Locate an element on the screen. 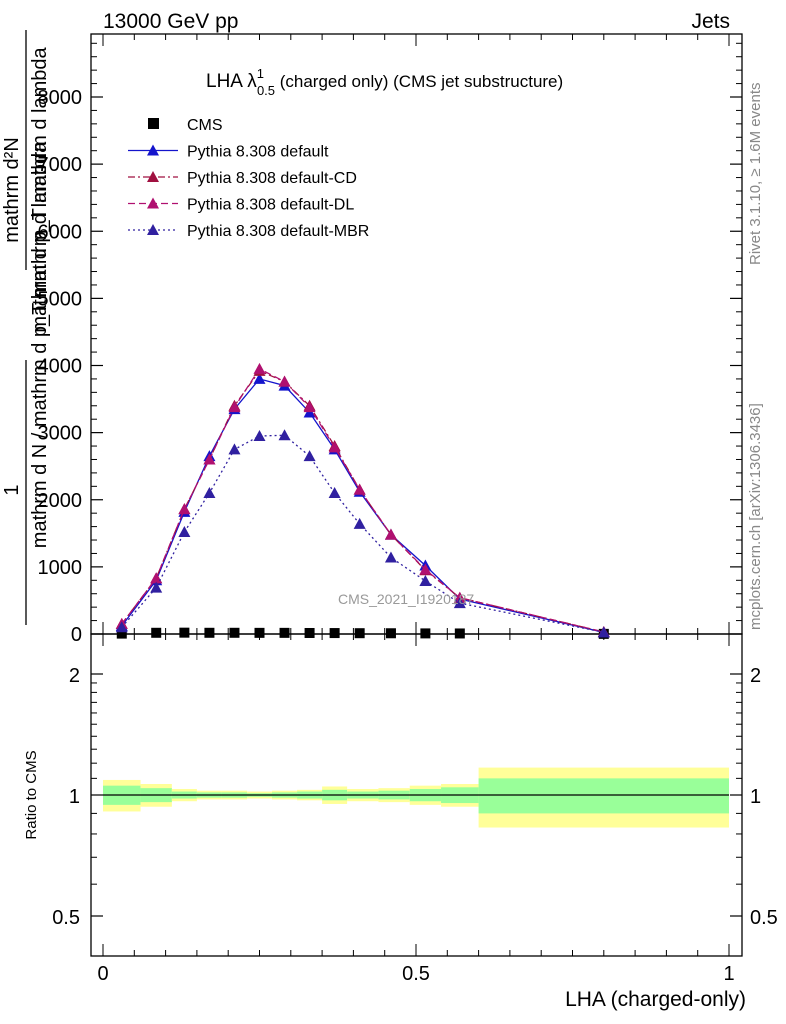 This screenshot has width=786, height=1024. rivet-label: Rivet 3.1.10, ≥ 1.6M events is located at coordinates (755, 174).